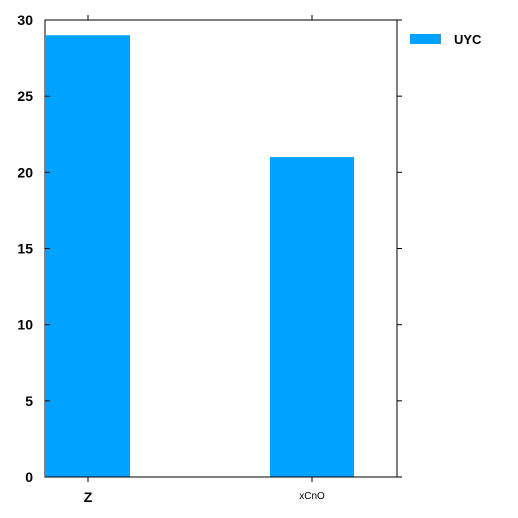  I want to click on bar-xCnO, so click(312, 317).